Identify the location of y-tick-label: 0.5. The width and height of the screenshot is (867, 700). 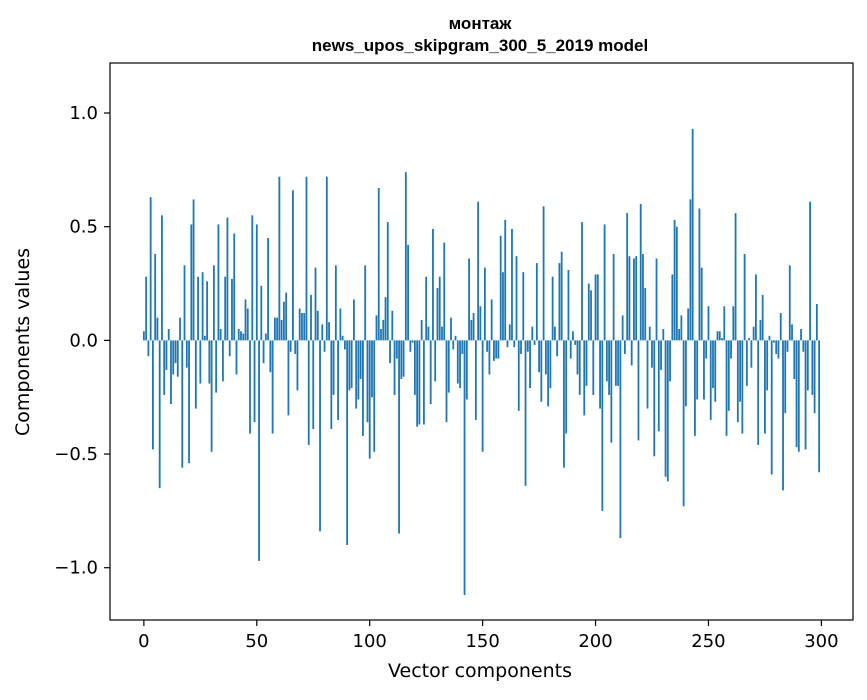
(83, 227).